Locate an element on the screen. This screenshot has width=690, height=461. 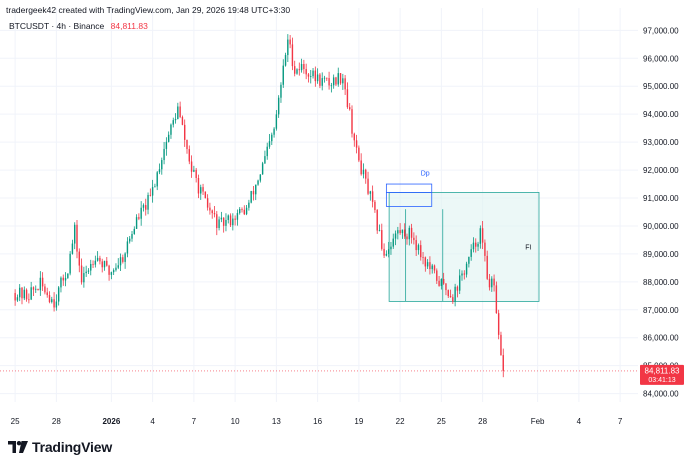
tradingview-logo: TradingView is located at coordinates (60, 447).